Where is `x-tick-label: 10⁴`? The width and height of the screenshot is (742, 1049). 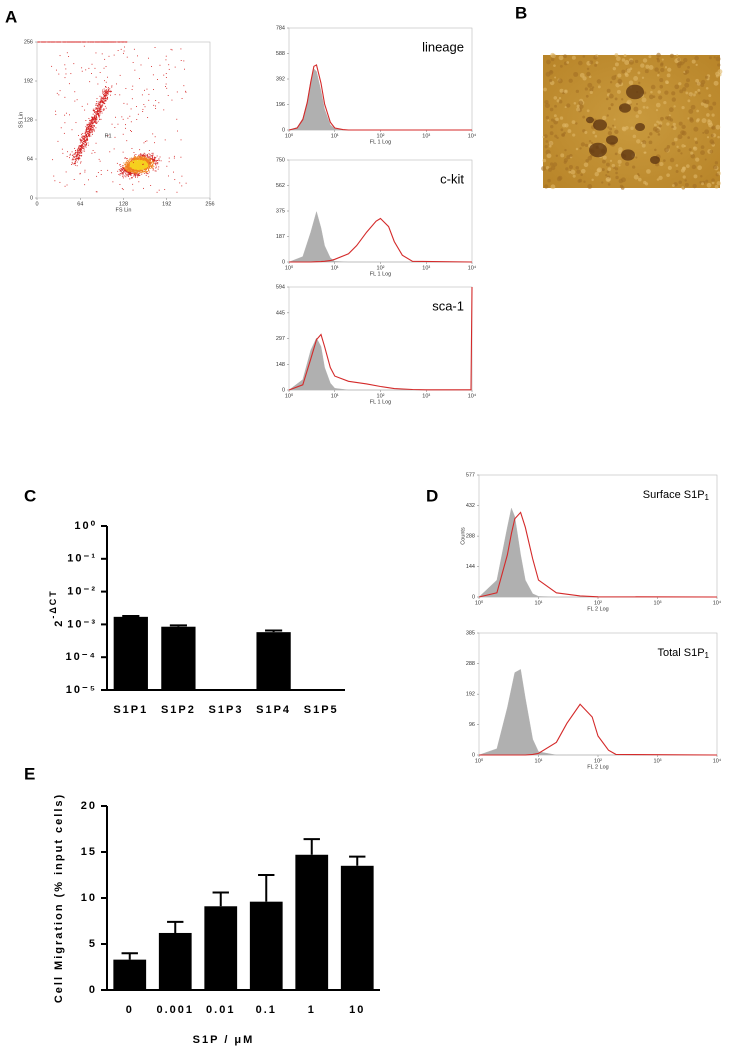 x-tick-label: 10⁴ is located at coordinates (472, 135).